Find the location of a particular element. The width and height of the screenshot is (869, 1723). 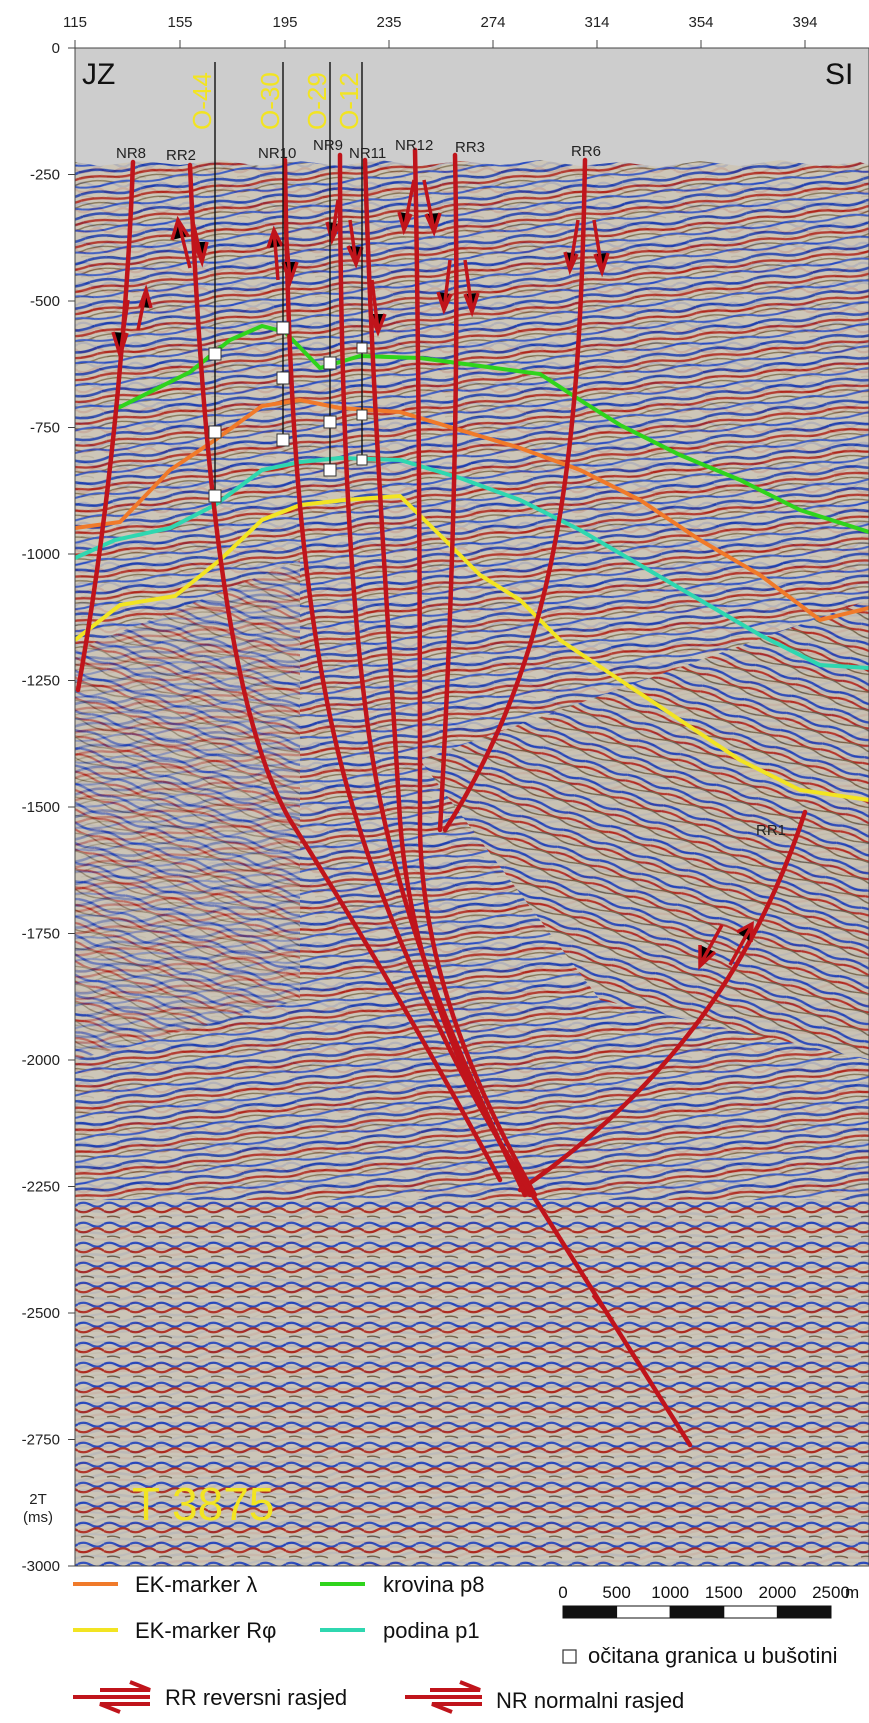

corner-label-left: JZ is located at coordinates (98, 74).